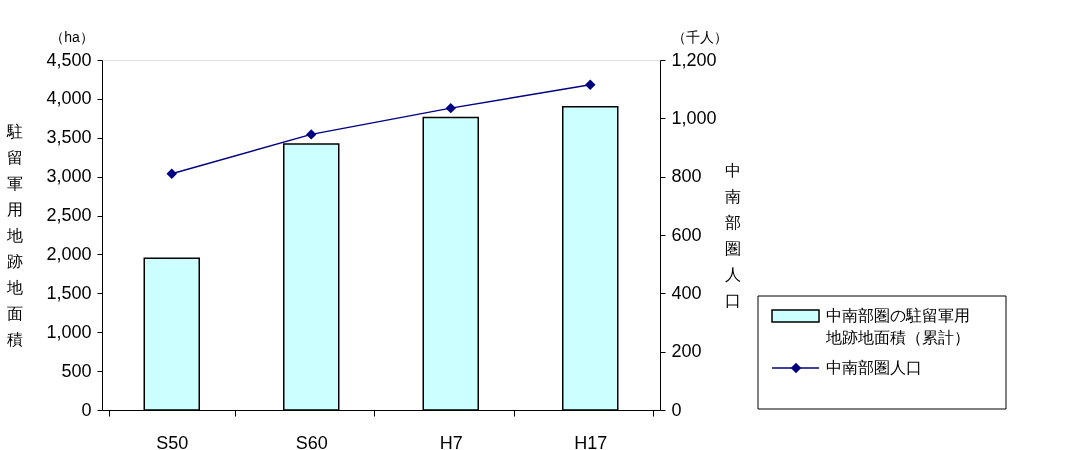 The height and width of the screenshot is (450, 1079). I want to click on y-tick-label: 4,500, so click(69, 59).